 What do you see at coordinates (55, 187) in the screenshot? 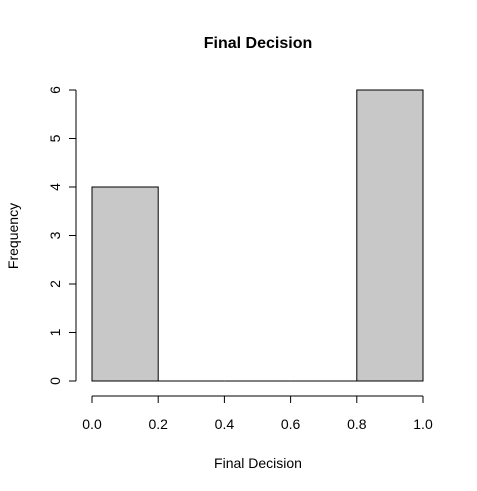
I see `y-tick-label: 4` at bounding box center [55, 187].